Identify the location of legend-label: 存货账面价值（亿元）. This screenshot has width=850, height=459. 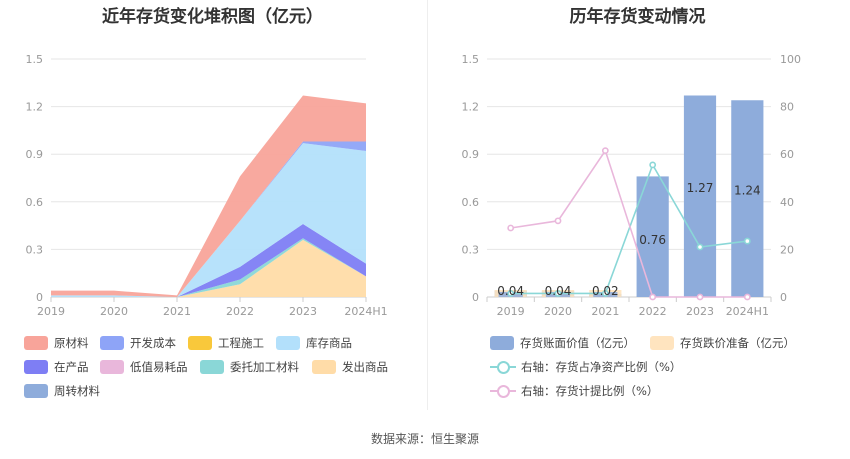
(577, 343).